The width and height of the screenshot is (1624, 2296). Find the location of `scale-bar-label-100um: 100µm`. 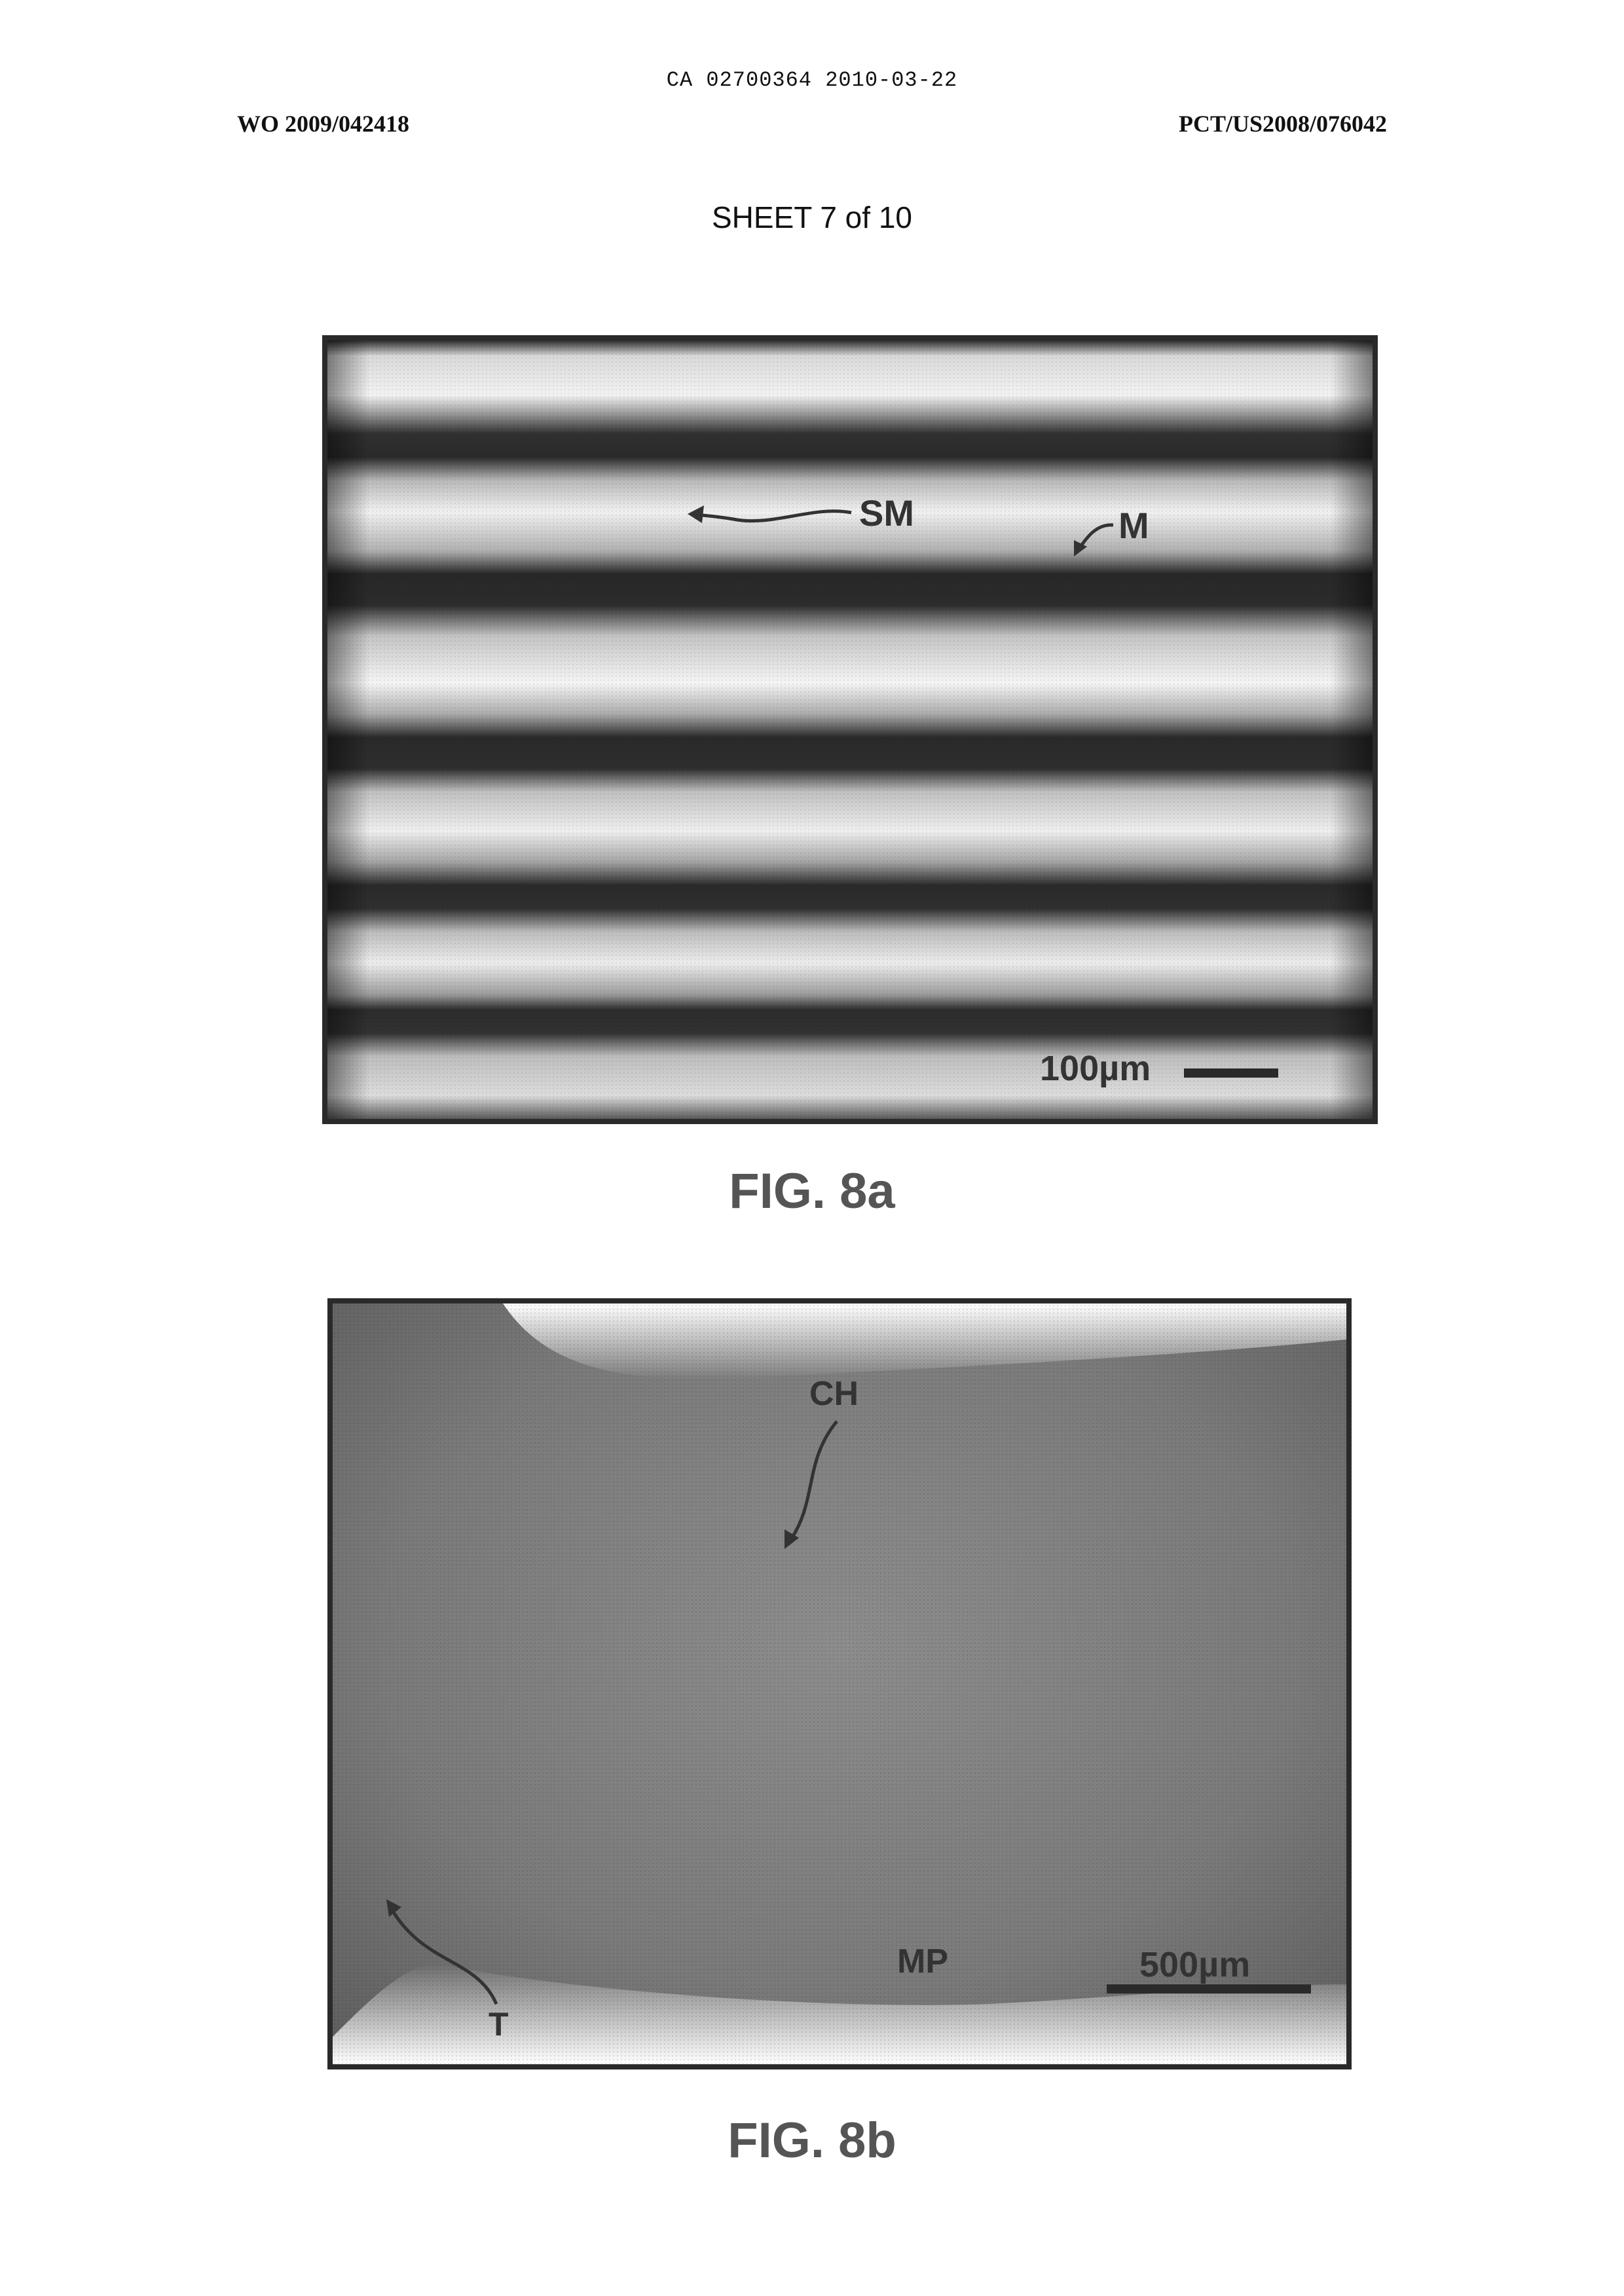

scale-bar-label-100um: 100µm is located at coordinates (1095, 1068).